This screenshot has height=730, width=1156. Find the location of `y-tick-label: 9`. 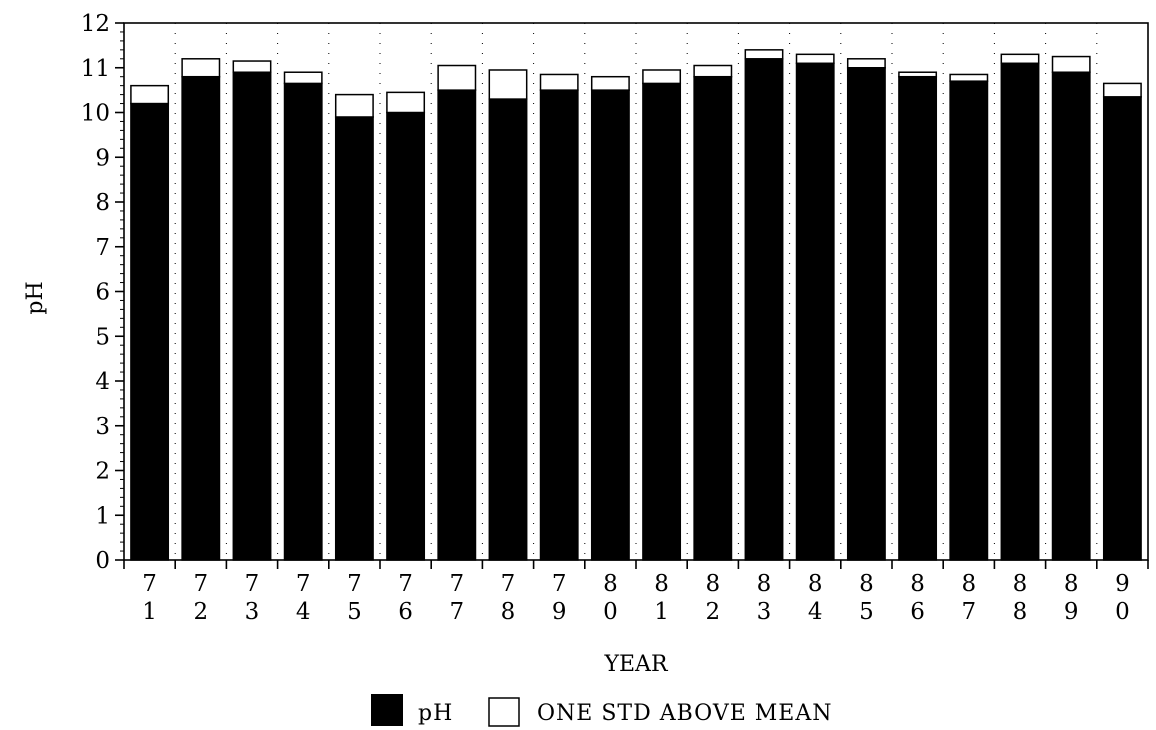

y-tick-label: 9 is located at coordinates (102, 158).